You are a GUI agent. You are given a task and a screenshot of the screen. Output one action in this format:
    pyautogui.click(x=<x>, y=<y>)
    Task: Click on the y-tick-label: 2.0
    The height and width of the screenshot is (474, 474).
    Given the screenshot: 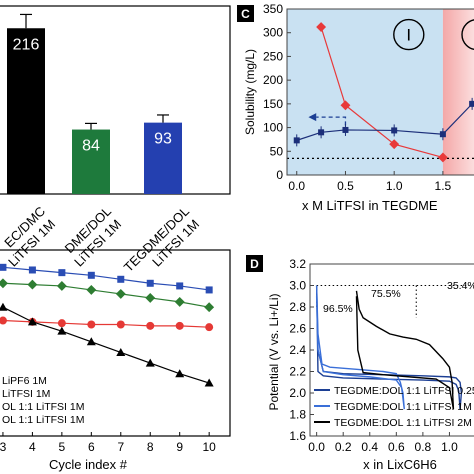 What is the action you would take?
    pyautogui.click(x=297, y=393)
    